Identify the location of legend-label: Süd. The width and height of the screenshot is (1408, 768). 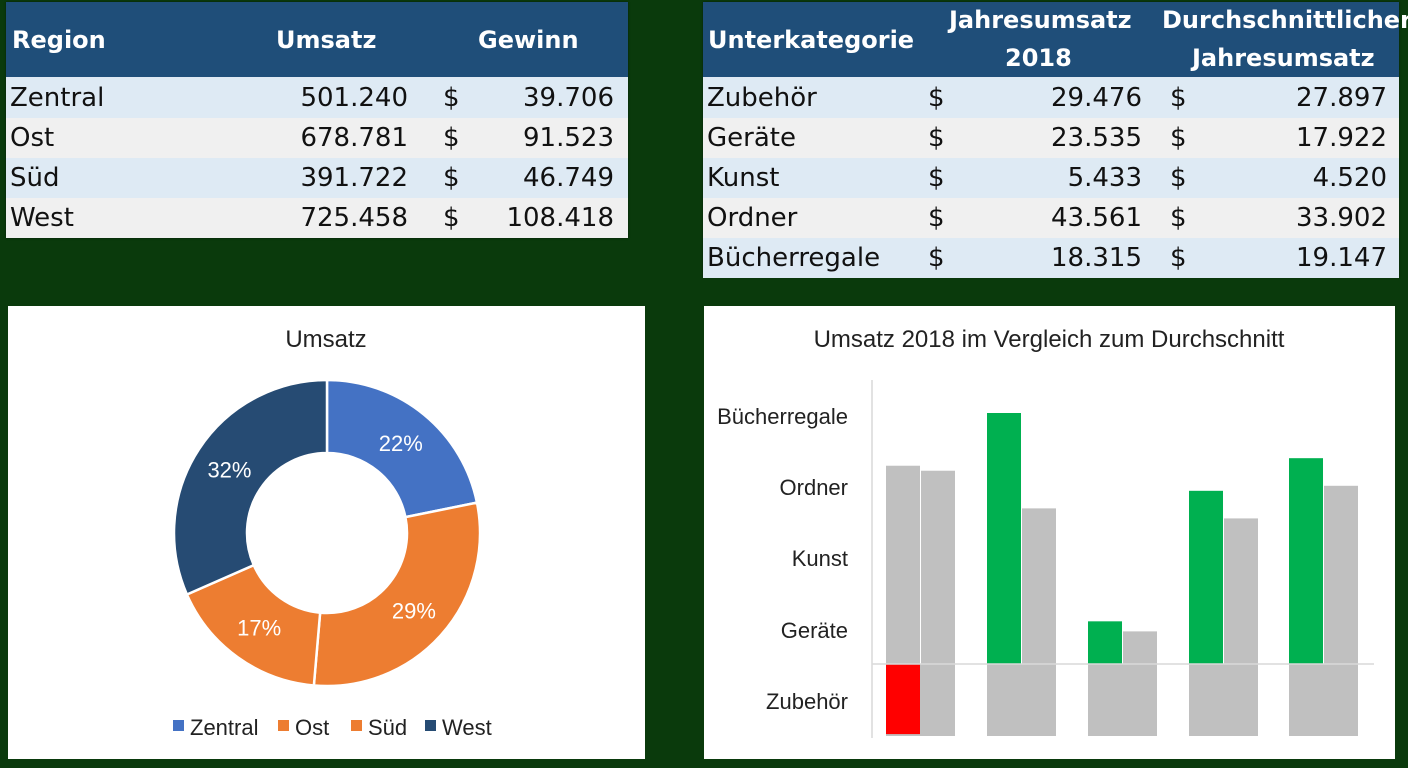
(387, 727).